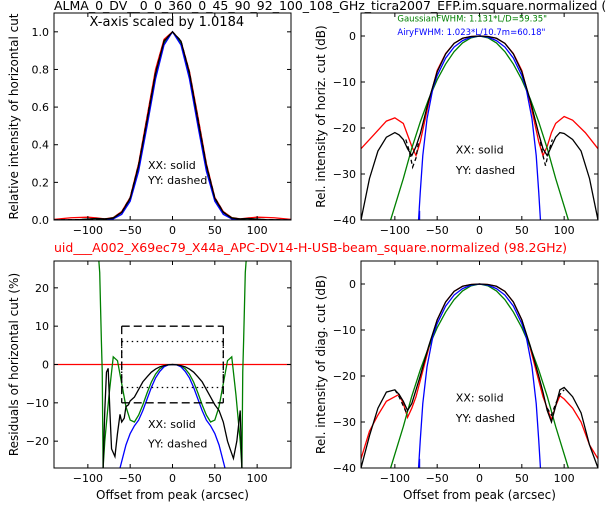 The image size is (607, 511). What do you see at coordinates (471, 33) in the screenshot?
I see `annotation-text: AiryFWHM: 1.023*L/10.7m=60.18"` at bounding box center [471, 33].